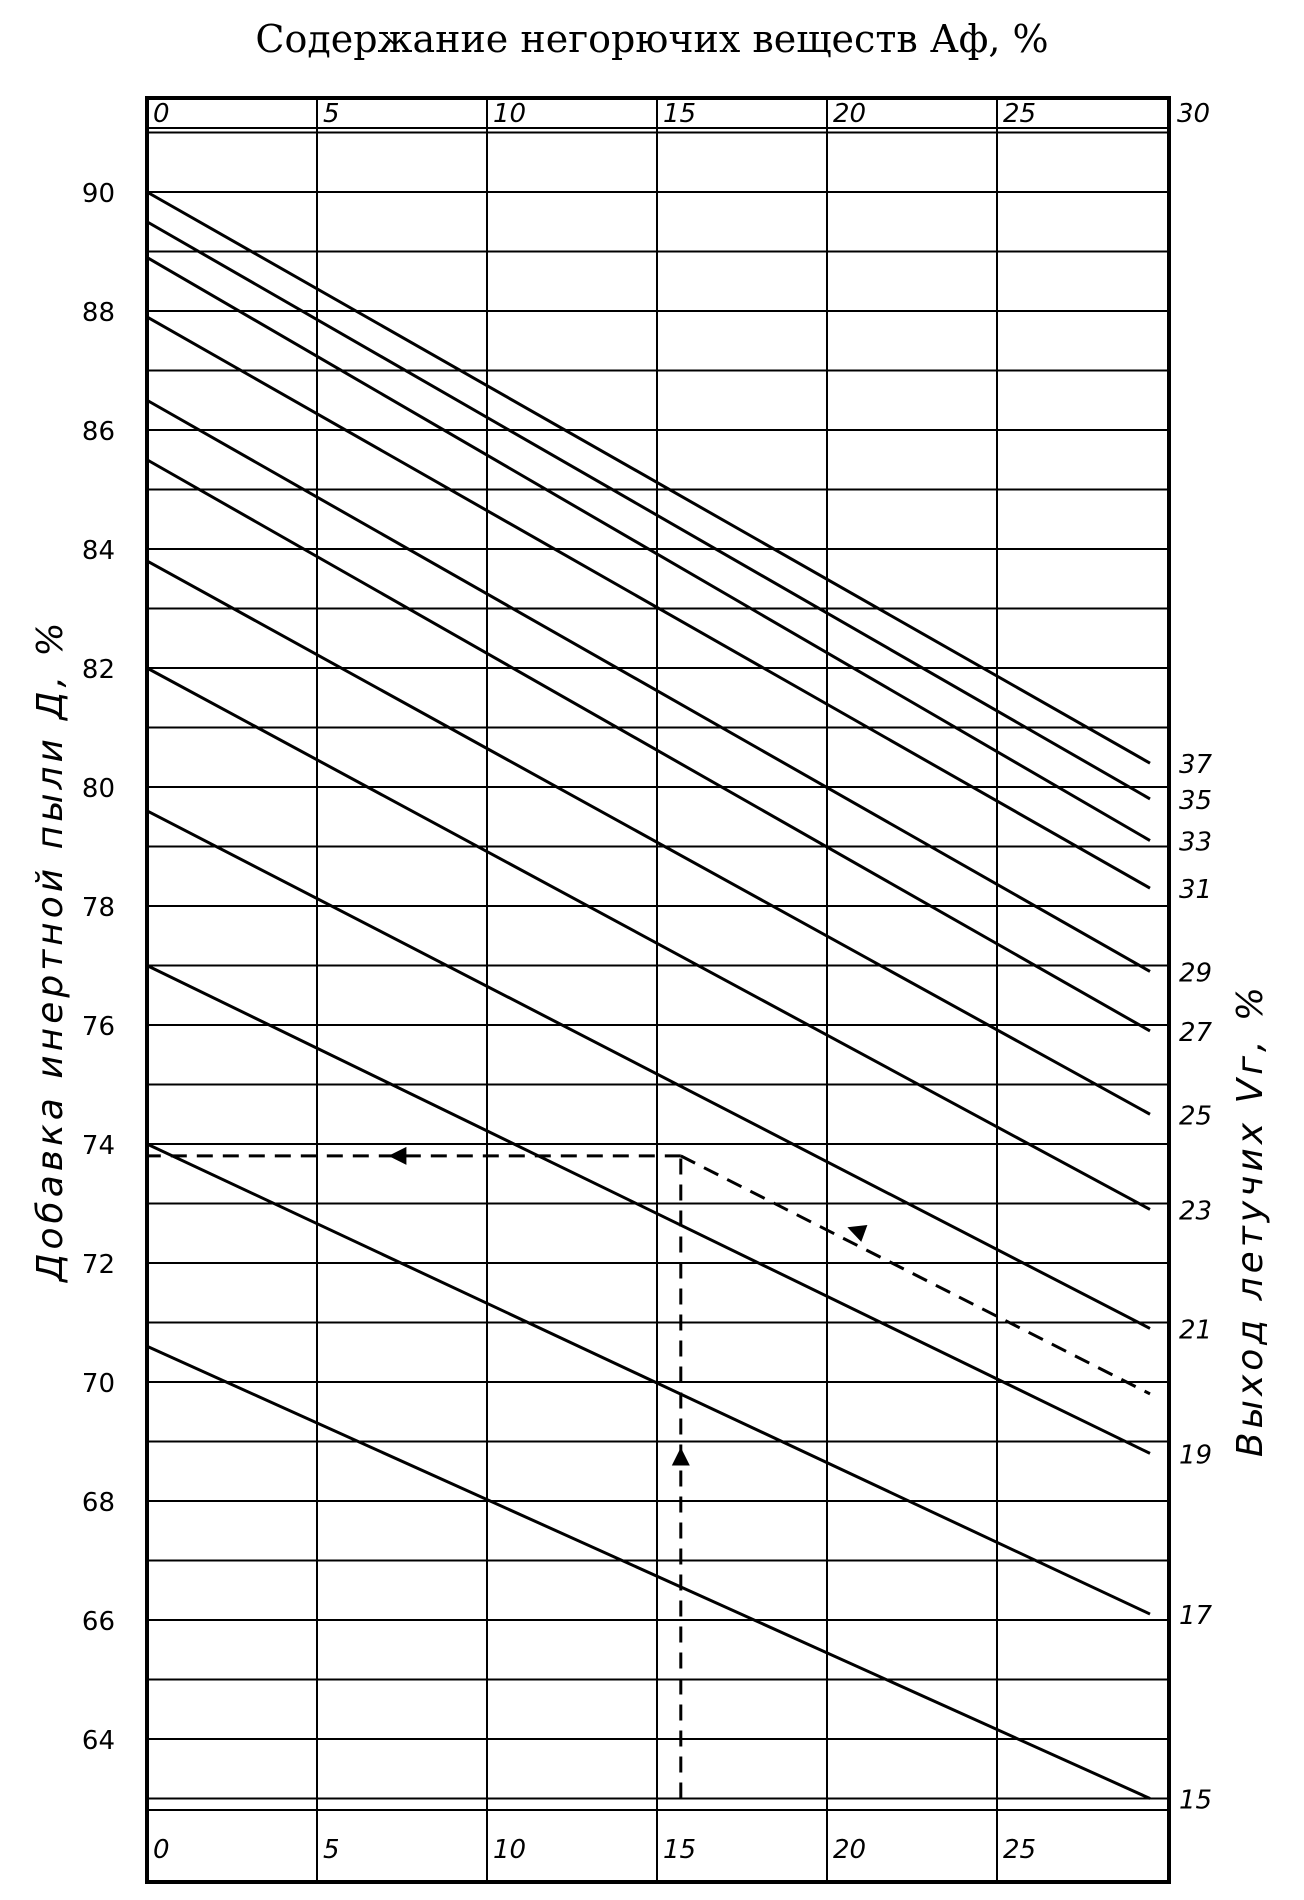 This screenshot has height=1900, width=1304. Describe the element at coordinates (1196, 1282) in the screenshot. I see `series-labels: 37 35 33 31 29 27 25 23 21 19 17 15` at that location.